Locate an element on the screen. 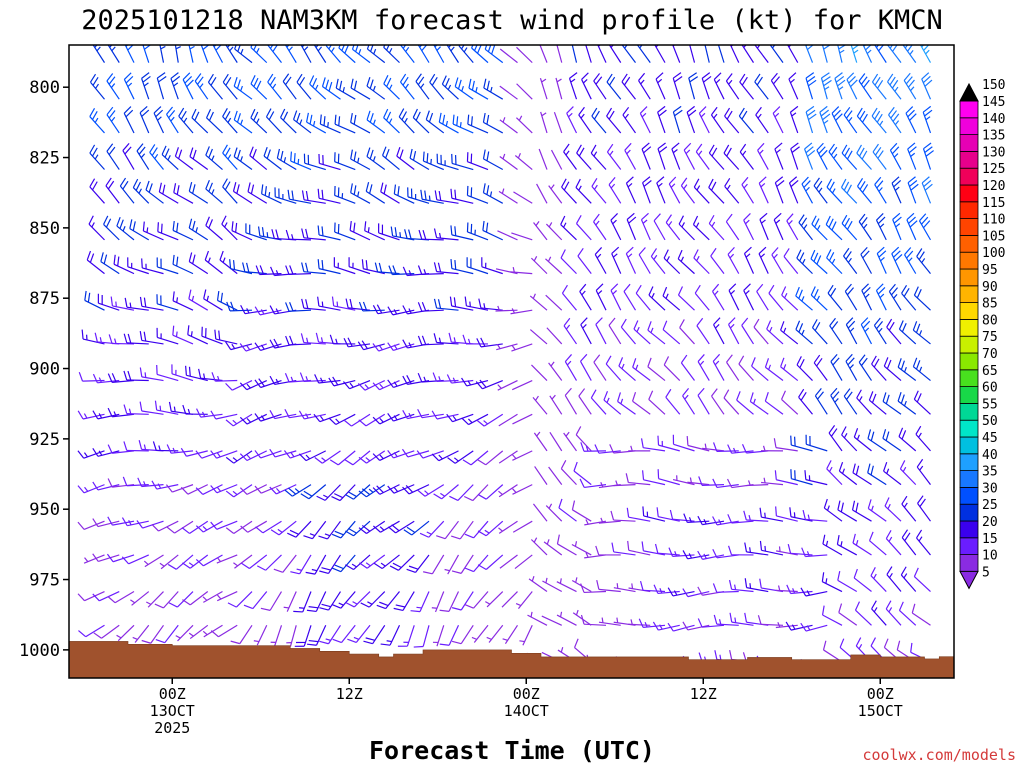 The height and width of the screenshot is (768, 1024). colorbar-label: 110 is located at coordinates (993, 220).